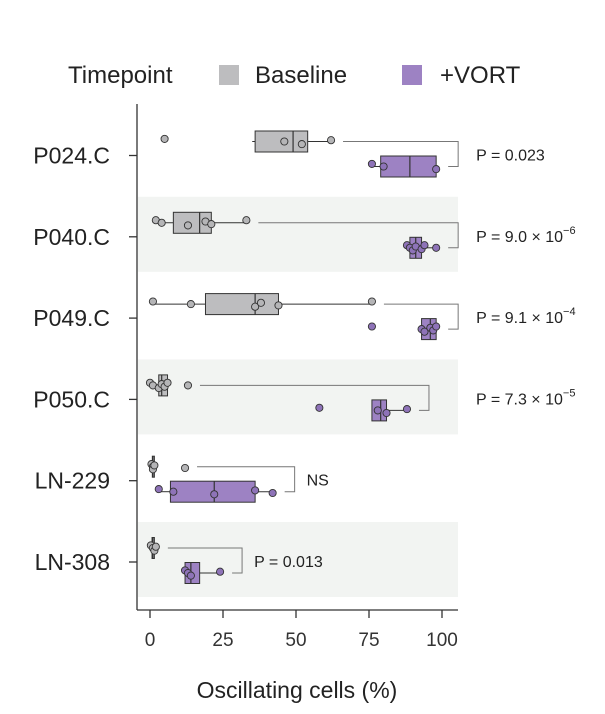 This screenshot has width=605, height=714. What do you see at coordinates (318, 481) in the screenshot?
I see `p-value-label: NS` at bounding box center [318, 481].